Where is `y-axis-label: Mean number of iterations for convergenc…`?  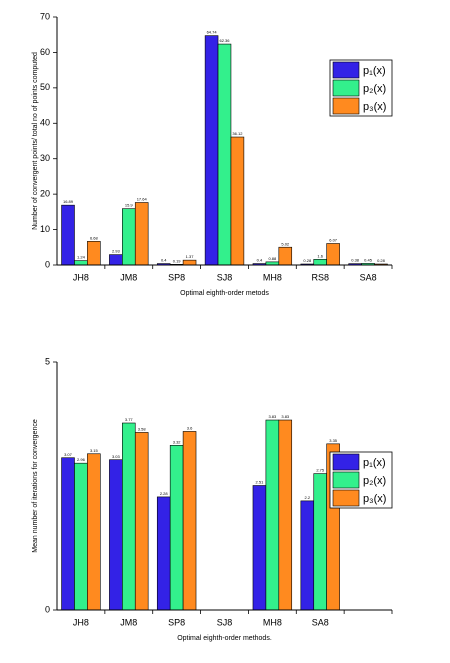 y-axis-label: Mean number of iterations for convergenc… is located at coordinates (35, 486).